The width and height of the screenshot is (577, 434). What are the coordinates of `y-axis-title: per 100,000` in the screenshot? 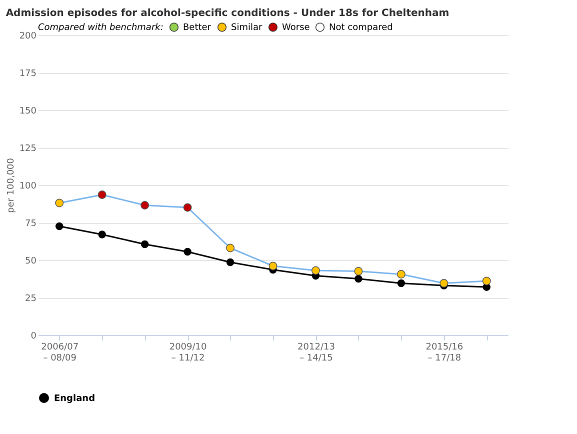 It's located at (11, 186).